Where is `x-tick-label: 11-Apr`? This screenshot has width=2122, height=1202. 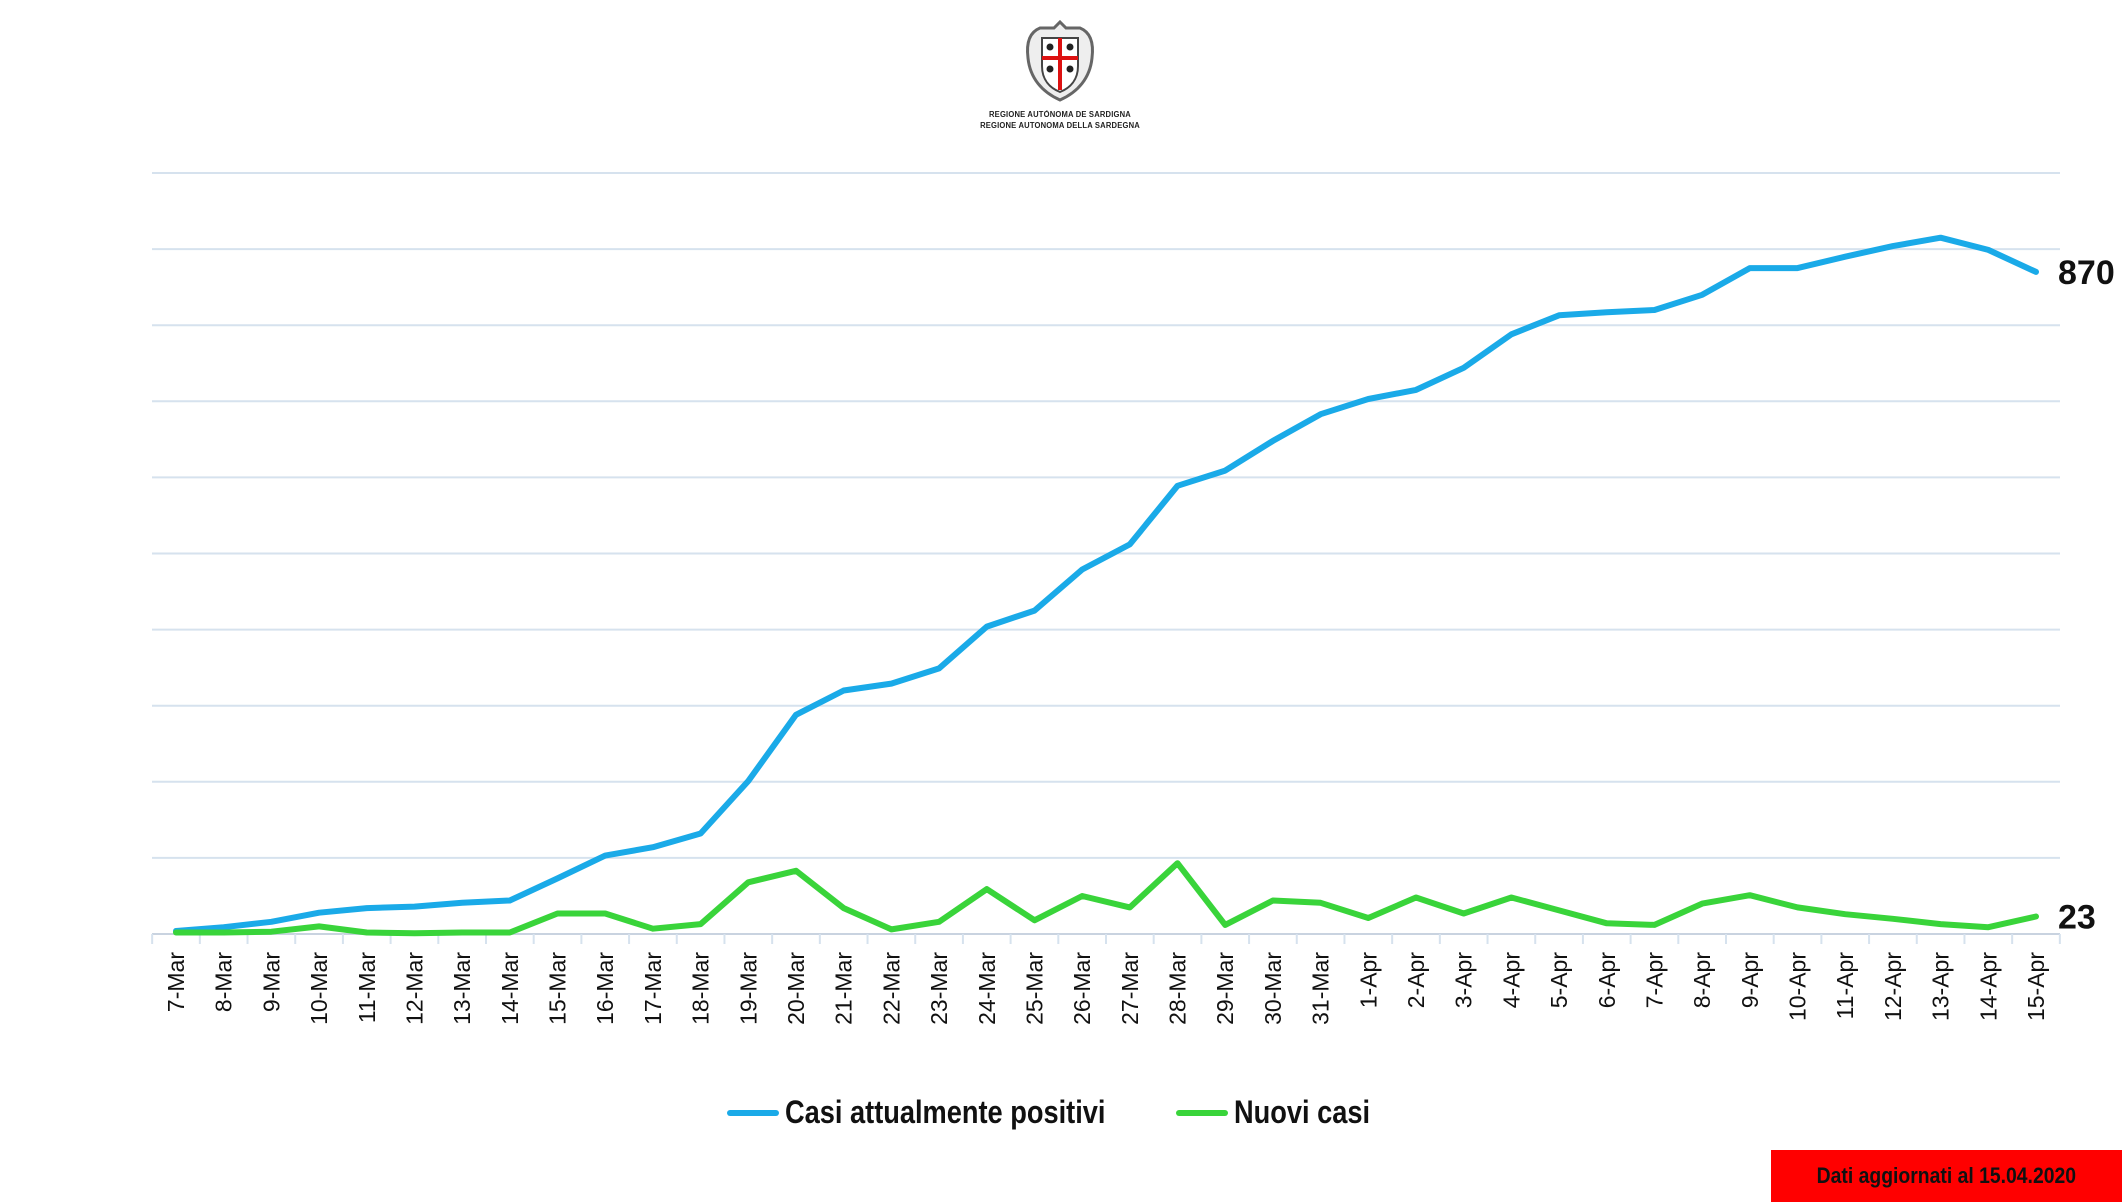
x-tick-label: 11-Apr is located at coordinates (1845, 986).